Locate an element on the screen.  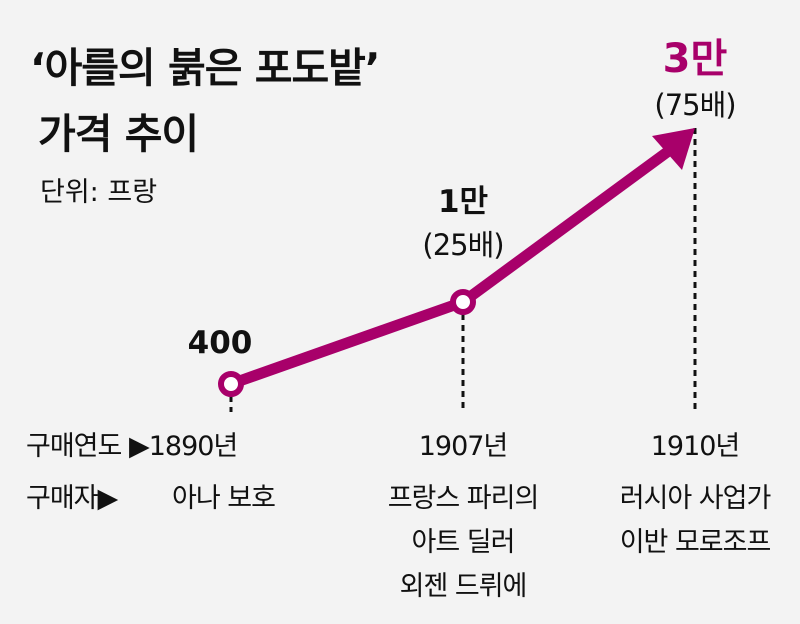
buyer-1907-line2: 아트 딜러 is located at coordinates (463, 542).